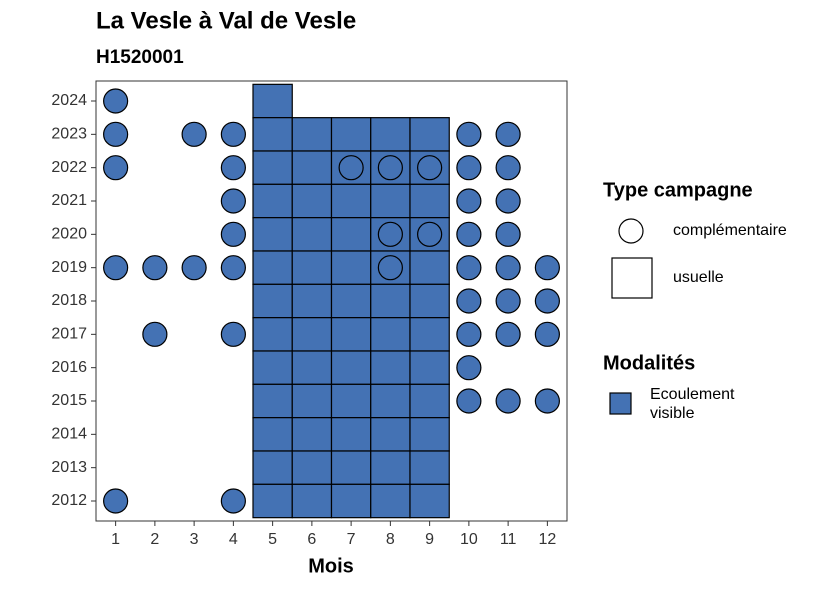  What do you see at coordinates (429, 539) in the screenshot?
I see `x-tick-label: 9` at bounding box center [429, 539].